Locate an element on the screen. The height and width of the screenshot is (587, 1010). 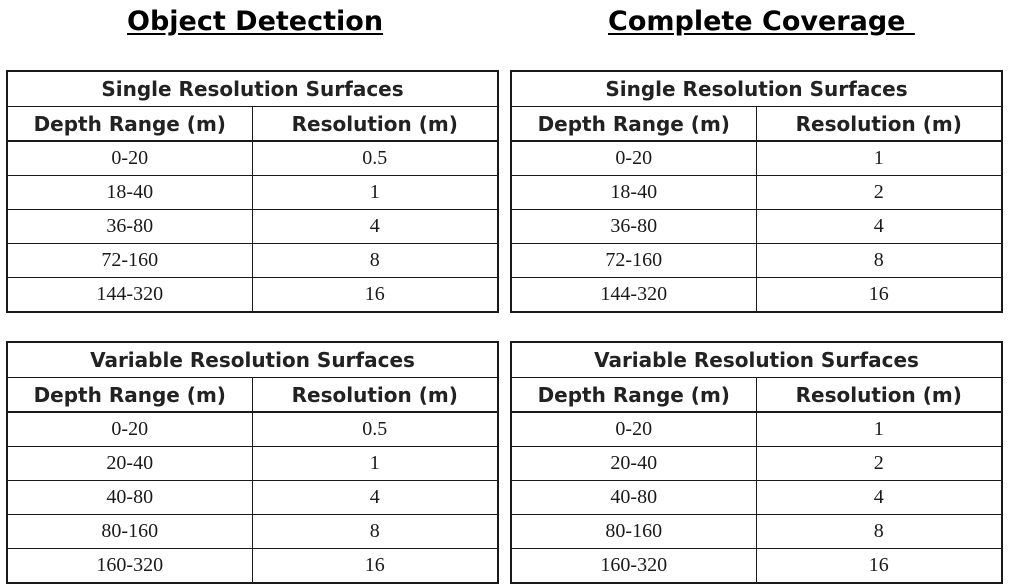
table-row: 20-40 1 is located at coordinates (252, 463).